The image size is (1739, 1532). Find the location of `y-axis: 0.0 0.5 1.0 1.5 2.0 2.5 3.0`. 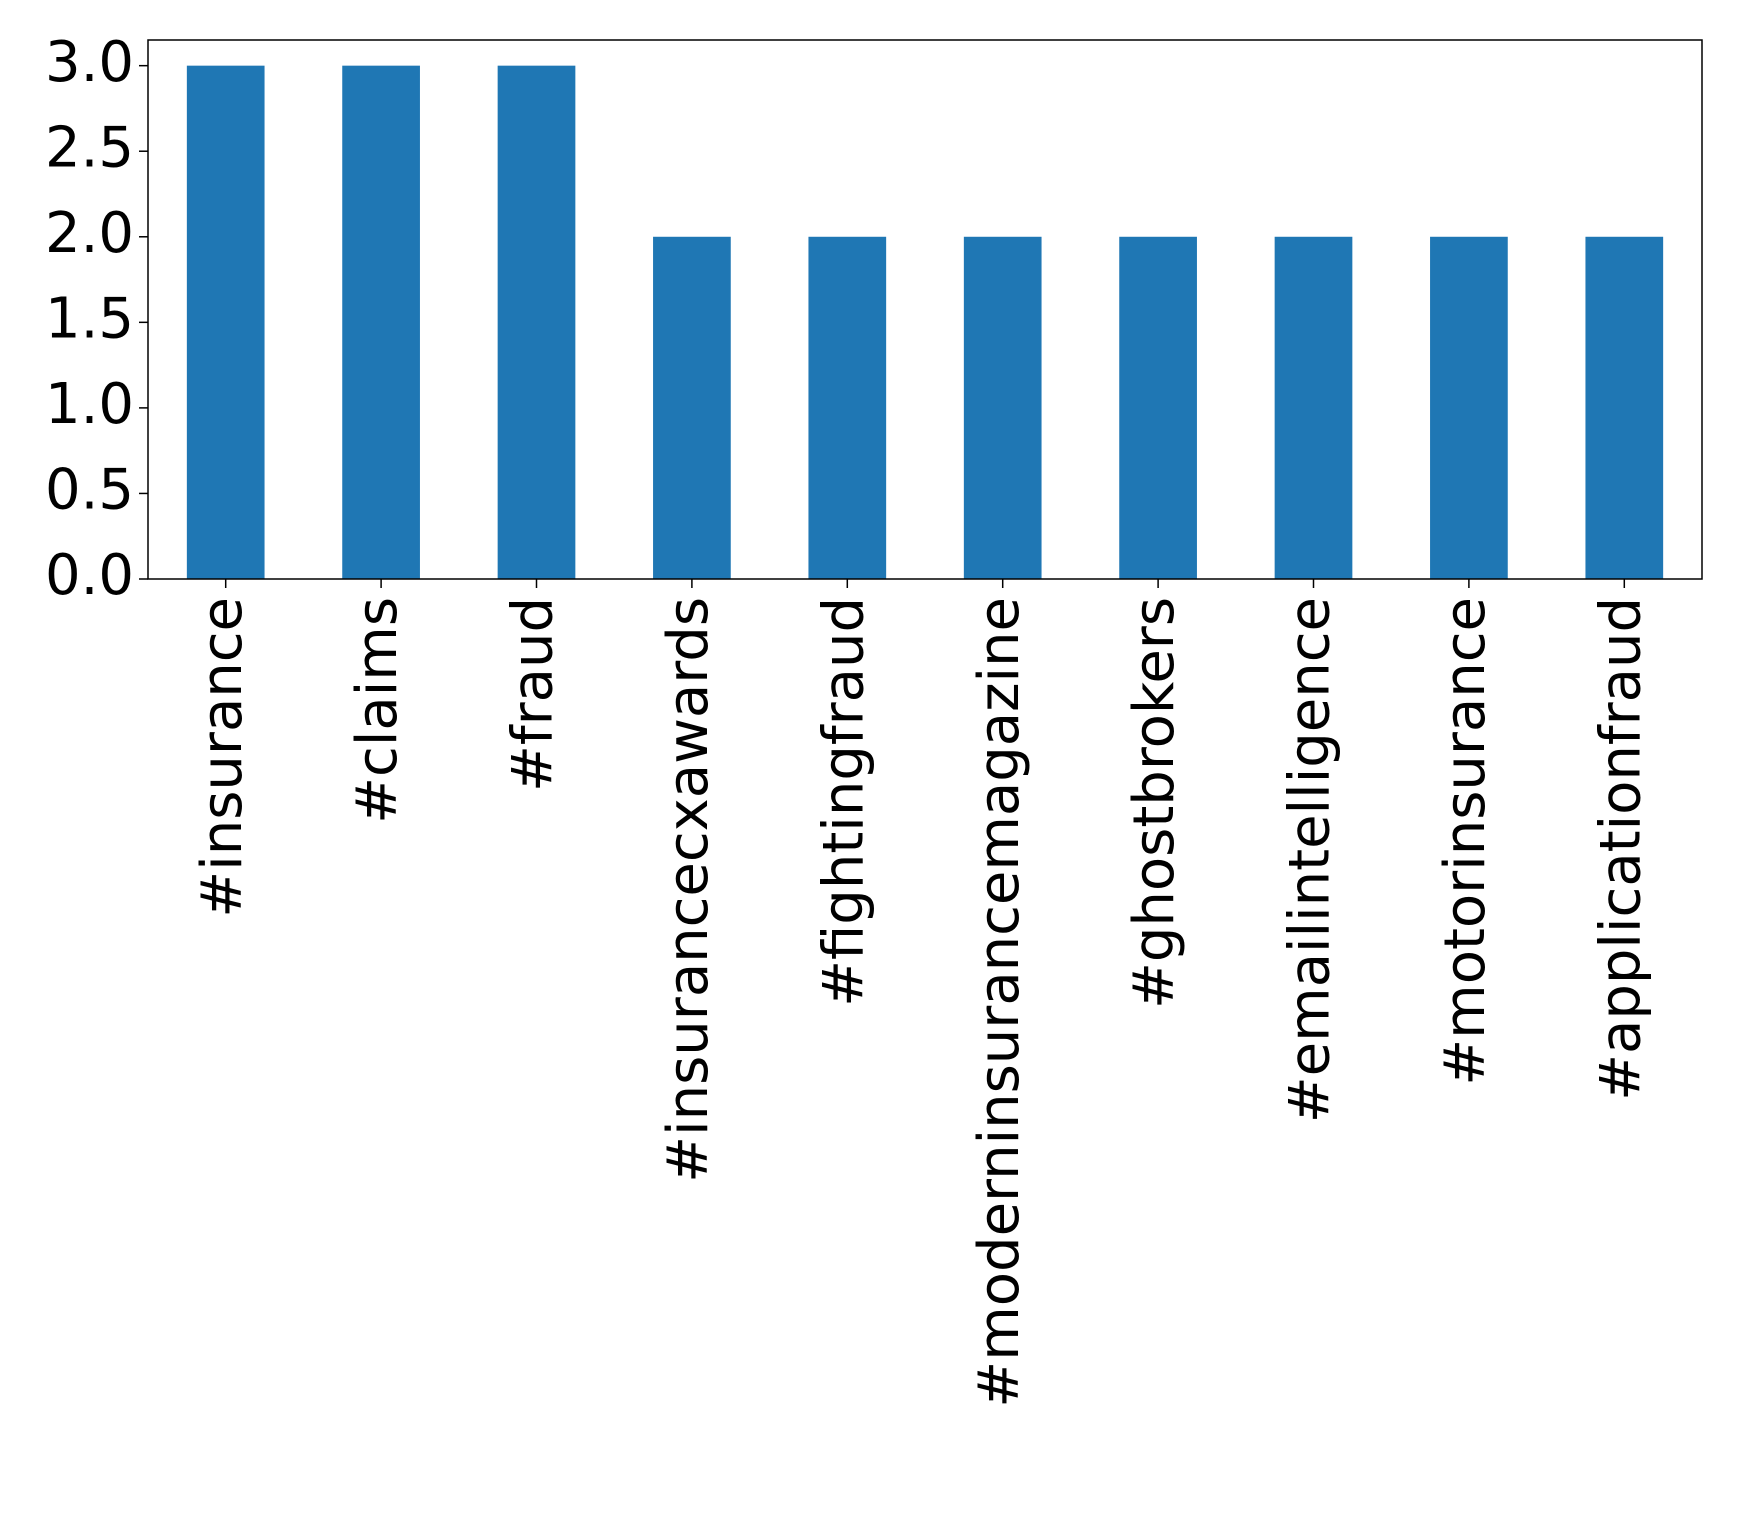

y-axis: 0.0 0.5 1.0 1.5 2.0 2.5 3.0 is located at coordinates (96, 319).